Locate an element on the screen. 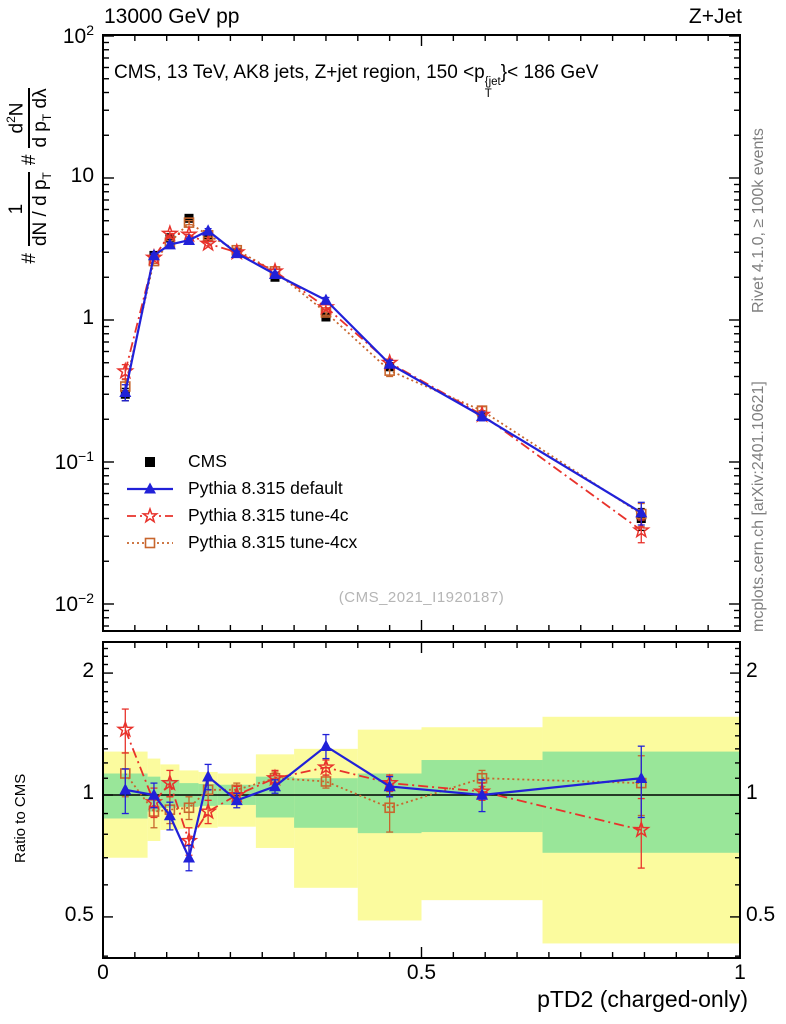  pythia-tune4c-marker-icon is located at coordinates (150, 515).